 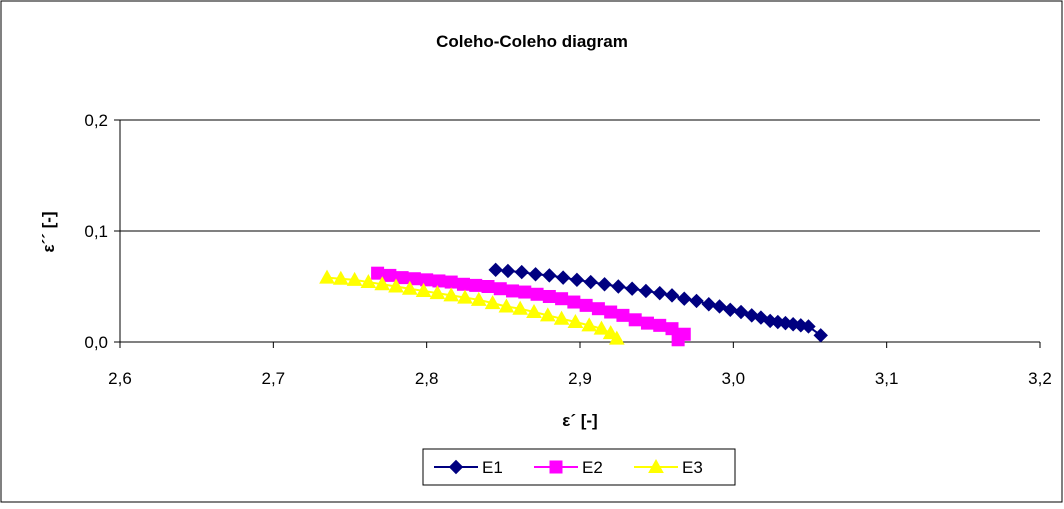 What do you see at coordinates (468, 467) in the screenshot?
I see `legend-item-E1: E1` at bounding box center [468, 467].